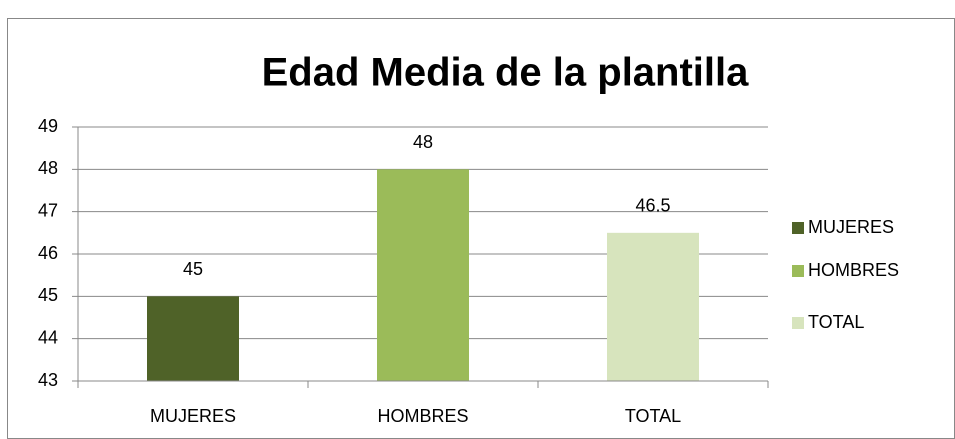 This screenshot has width=955, height=439. I want to click on x-tick-label: HOMBRES, so click(422, 416).